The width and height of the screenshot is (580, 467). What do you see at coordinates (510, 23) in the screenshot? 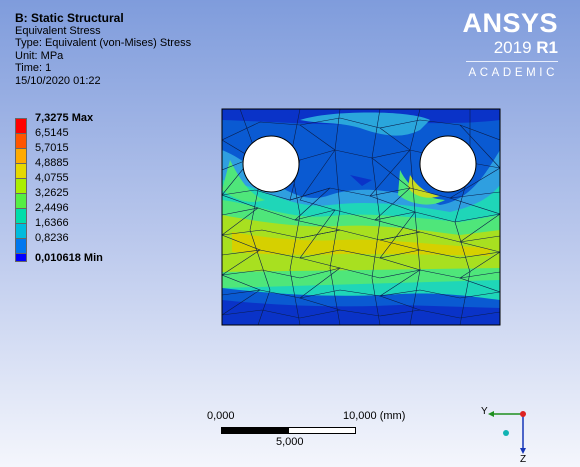
I see `brand-name: ANSYS` at bounding box center [510, 23].